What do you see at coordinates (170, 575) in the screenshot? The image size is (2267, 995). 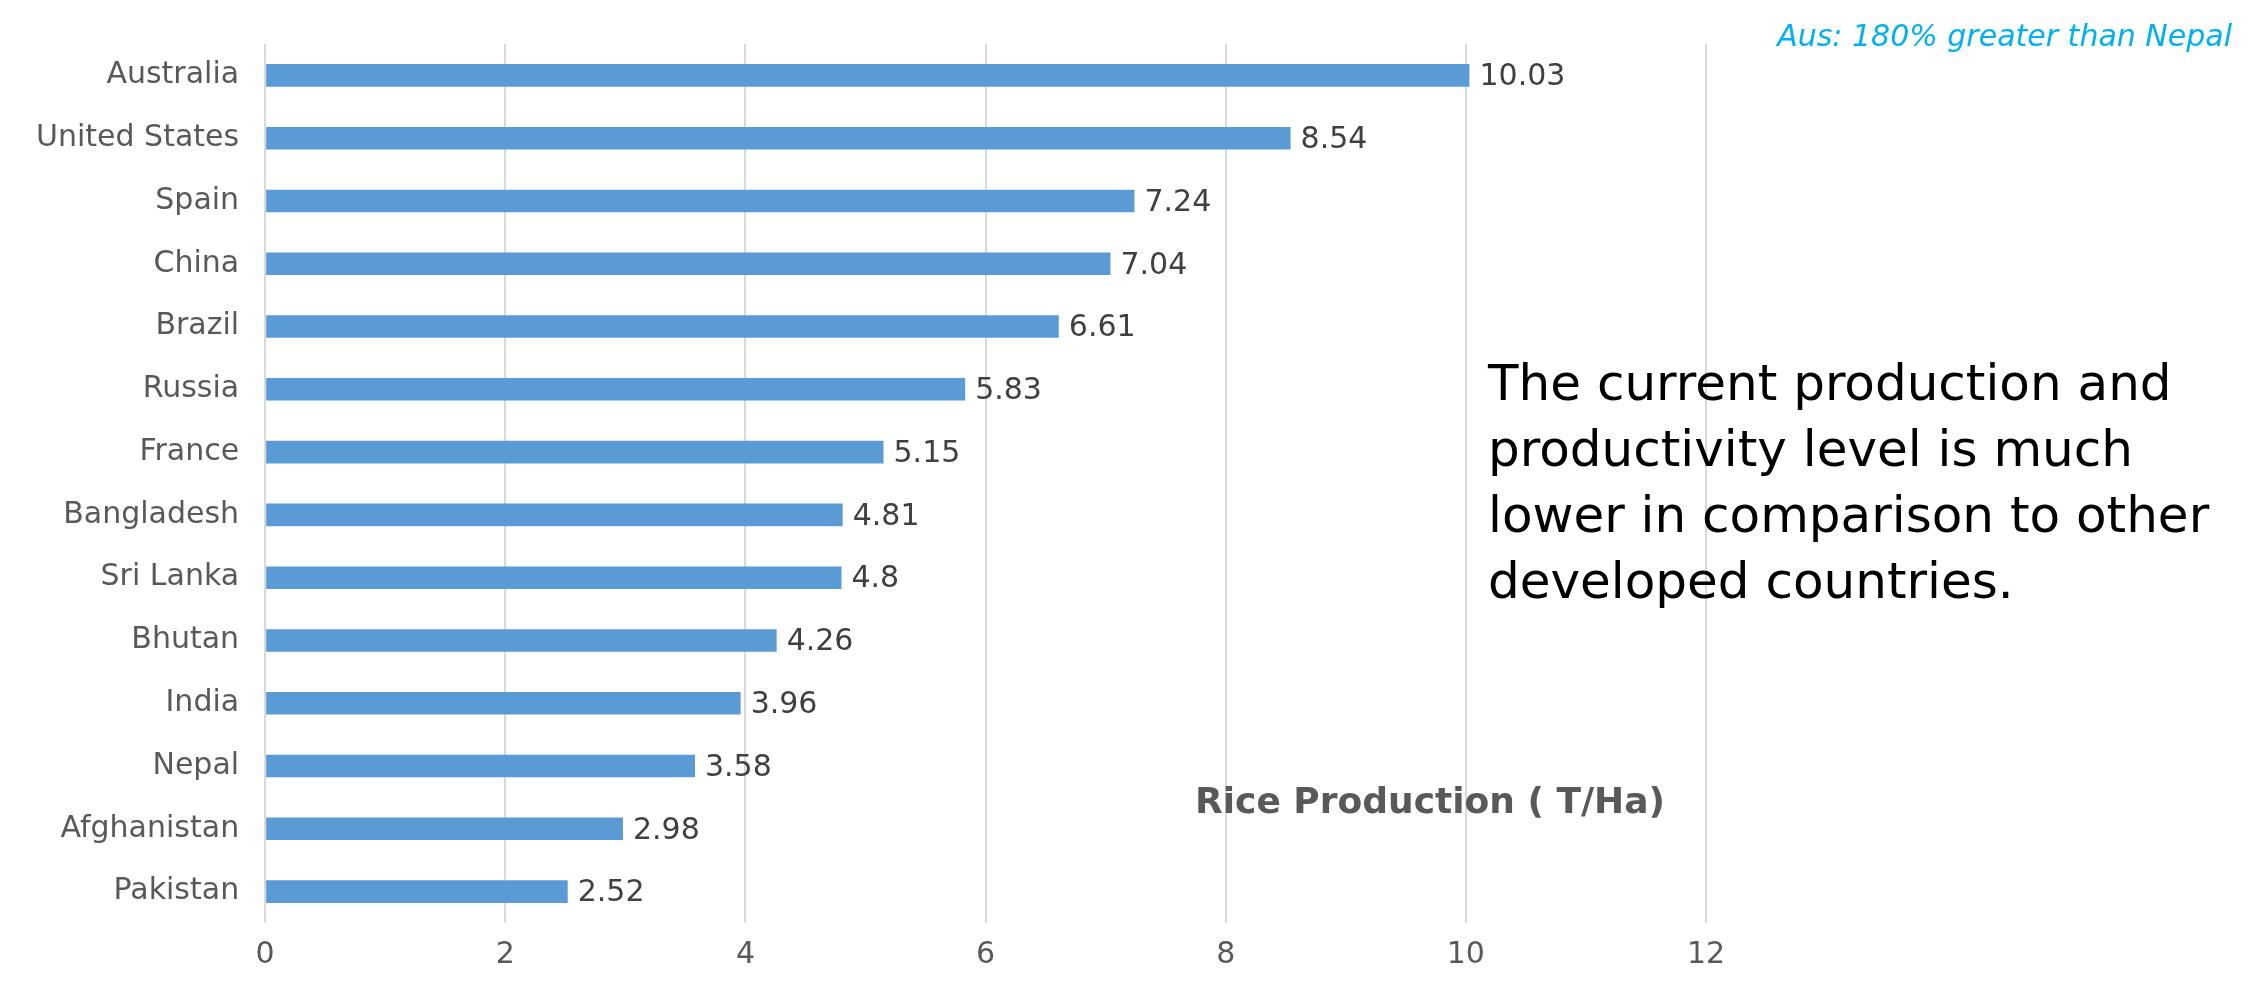 I see `y-tick-label: Sri Lanka` at bounding box center [170, 575].